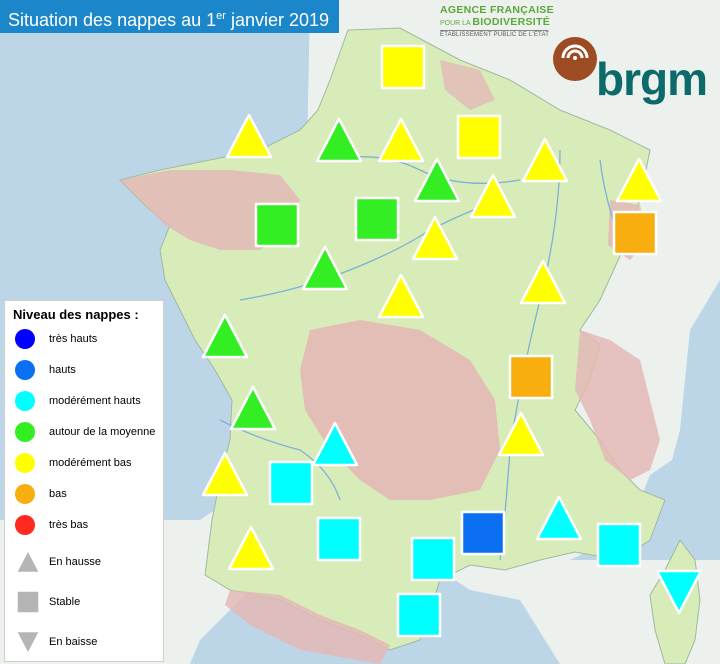 The image size is (720, 664). I want to click on legend-trend-item: En hausse, so click(58, 562).